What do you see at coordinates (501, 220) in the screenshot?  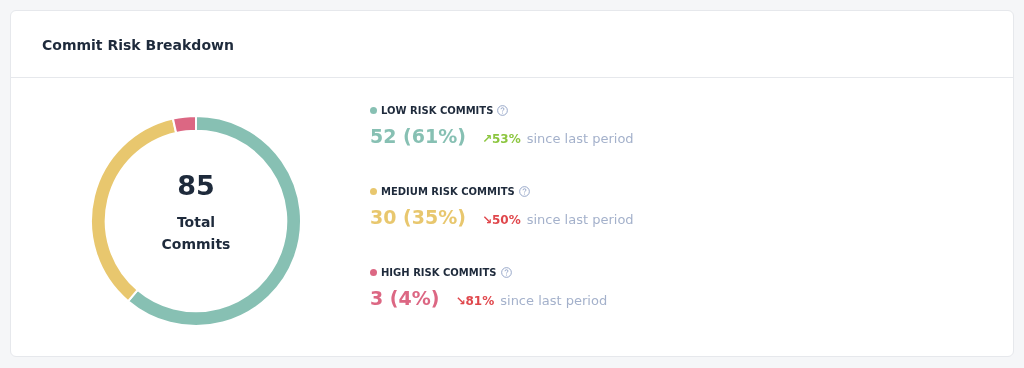 I see `text: ↘50%` at bounding box center [501, 220].